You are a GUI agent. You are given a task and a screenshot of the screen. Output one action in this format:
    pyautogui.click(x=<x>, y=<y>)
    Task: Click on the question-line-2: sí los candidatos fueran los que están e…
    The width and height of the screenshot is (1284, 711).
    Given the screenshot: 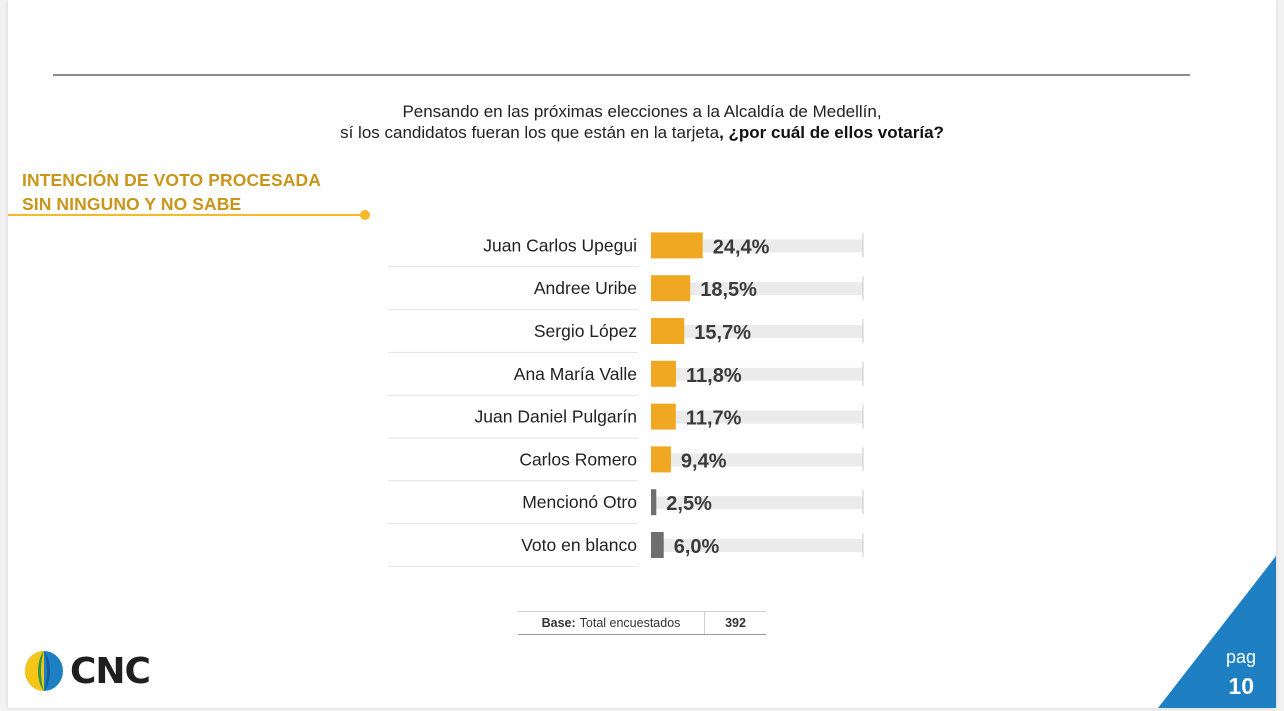 What is the action you would take?
    pyautogui.click(x=642, y=132)
    